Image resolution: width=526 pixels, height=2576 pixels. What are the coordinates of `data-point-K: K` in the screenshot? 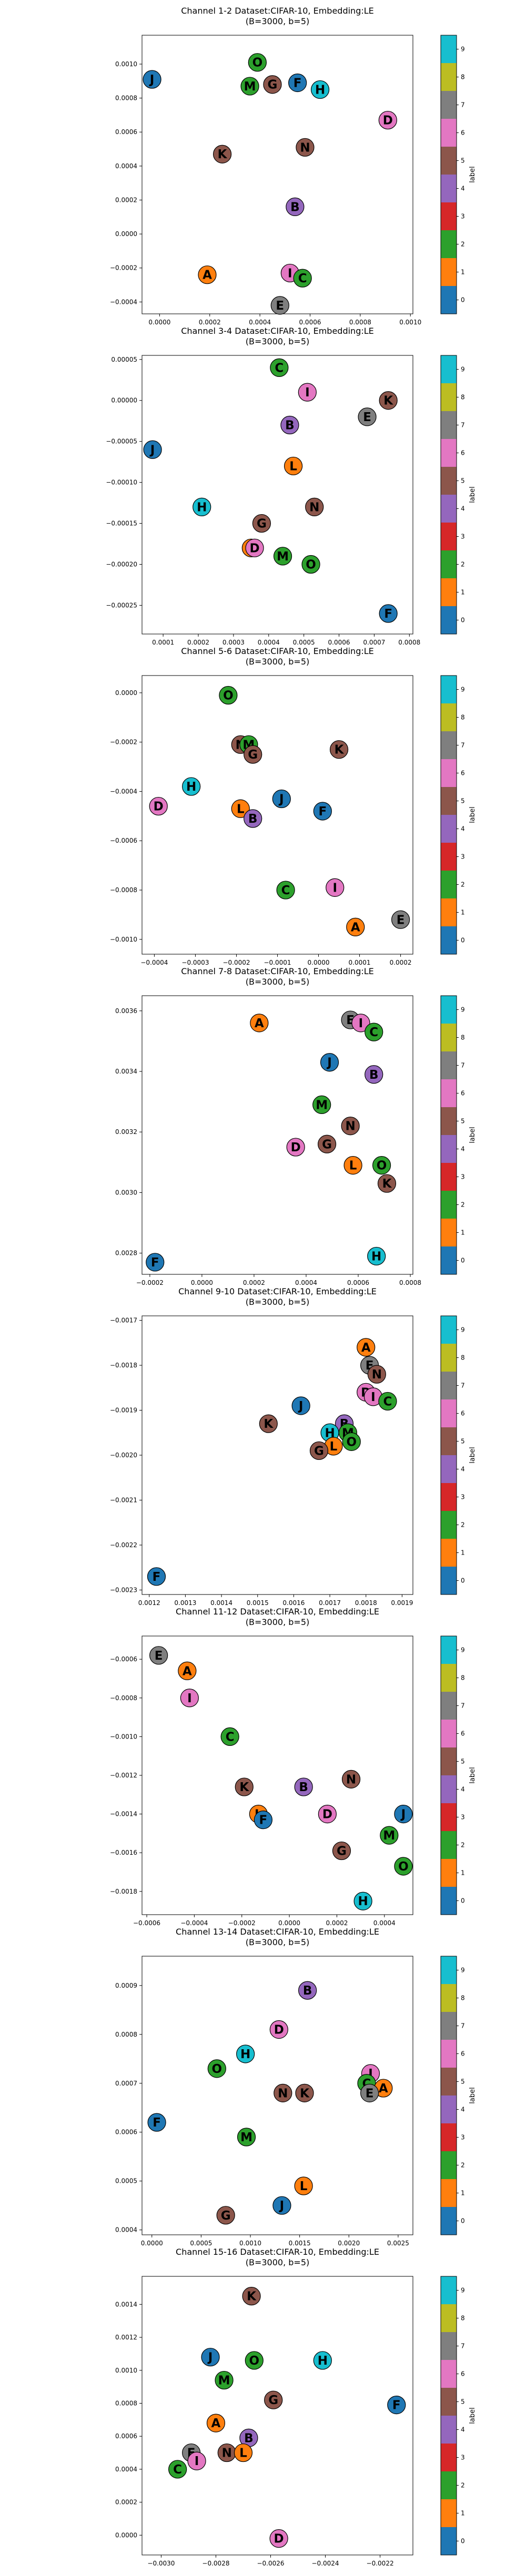 It's located at (268, 1423).